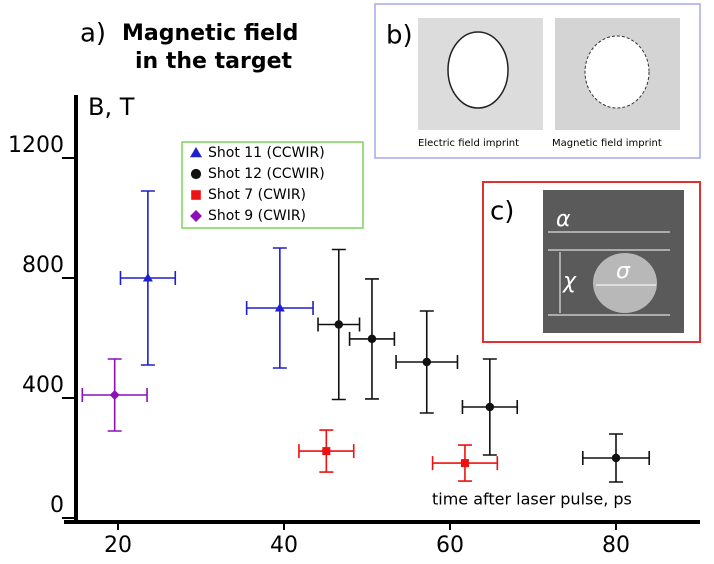 This screenshot has height=564, width=714. I want to click on x-tick-label: 20, so click(118, 545).